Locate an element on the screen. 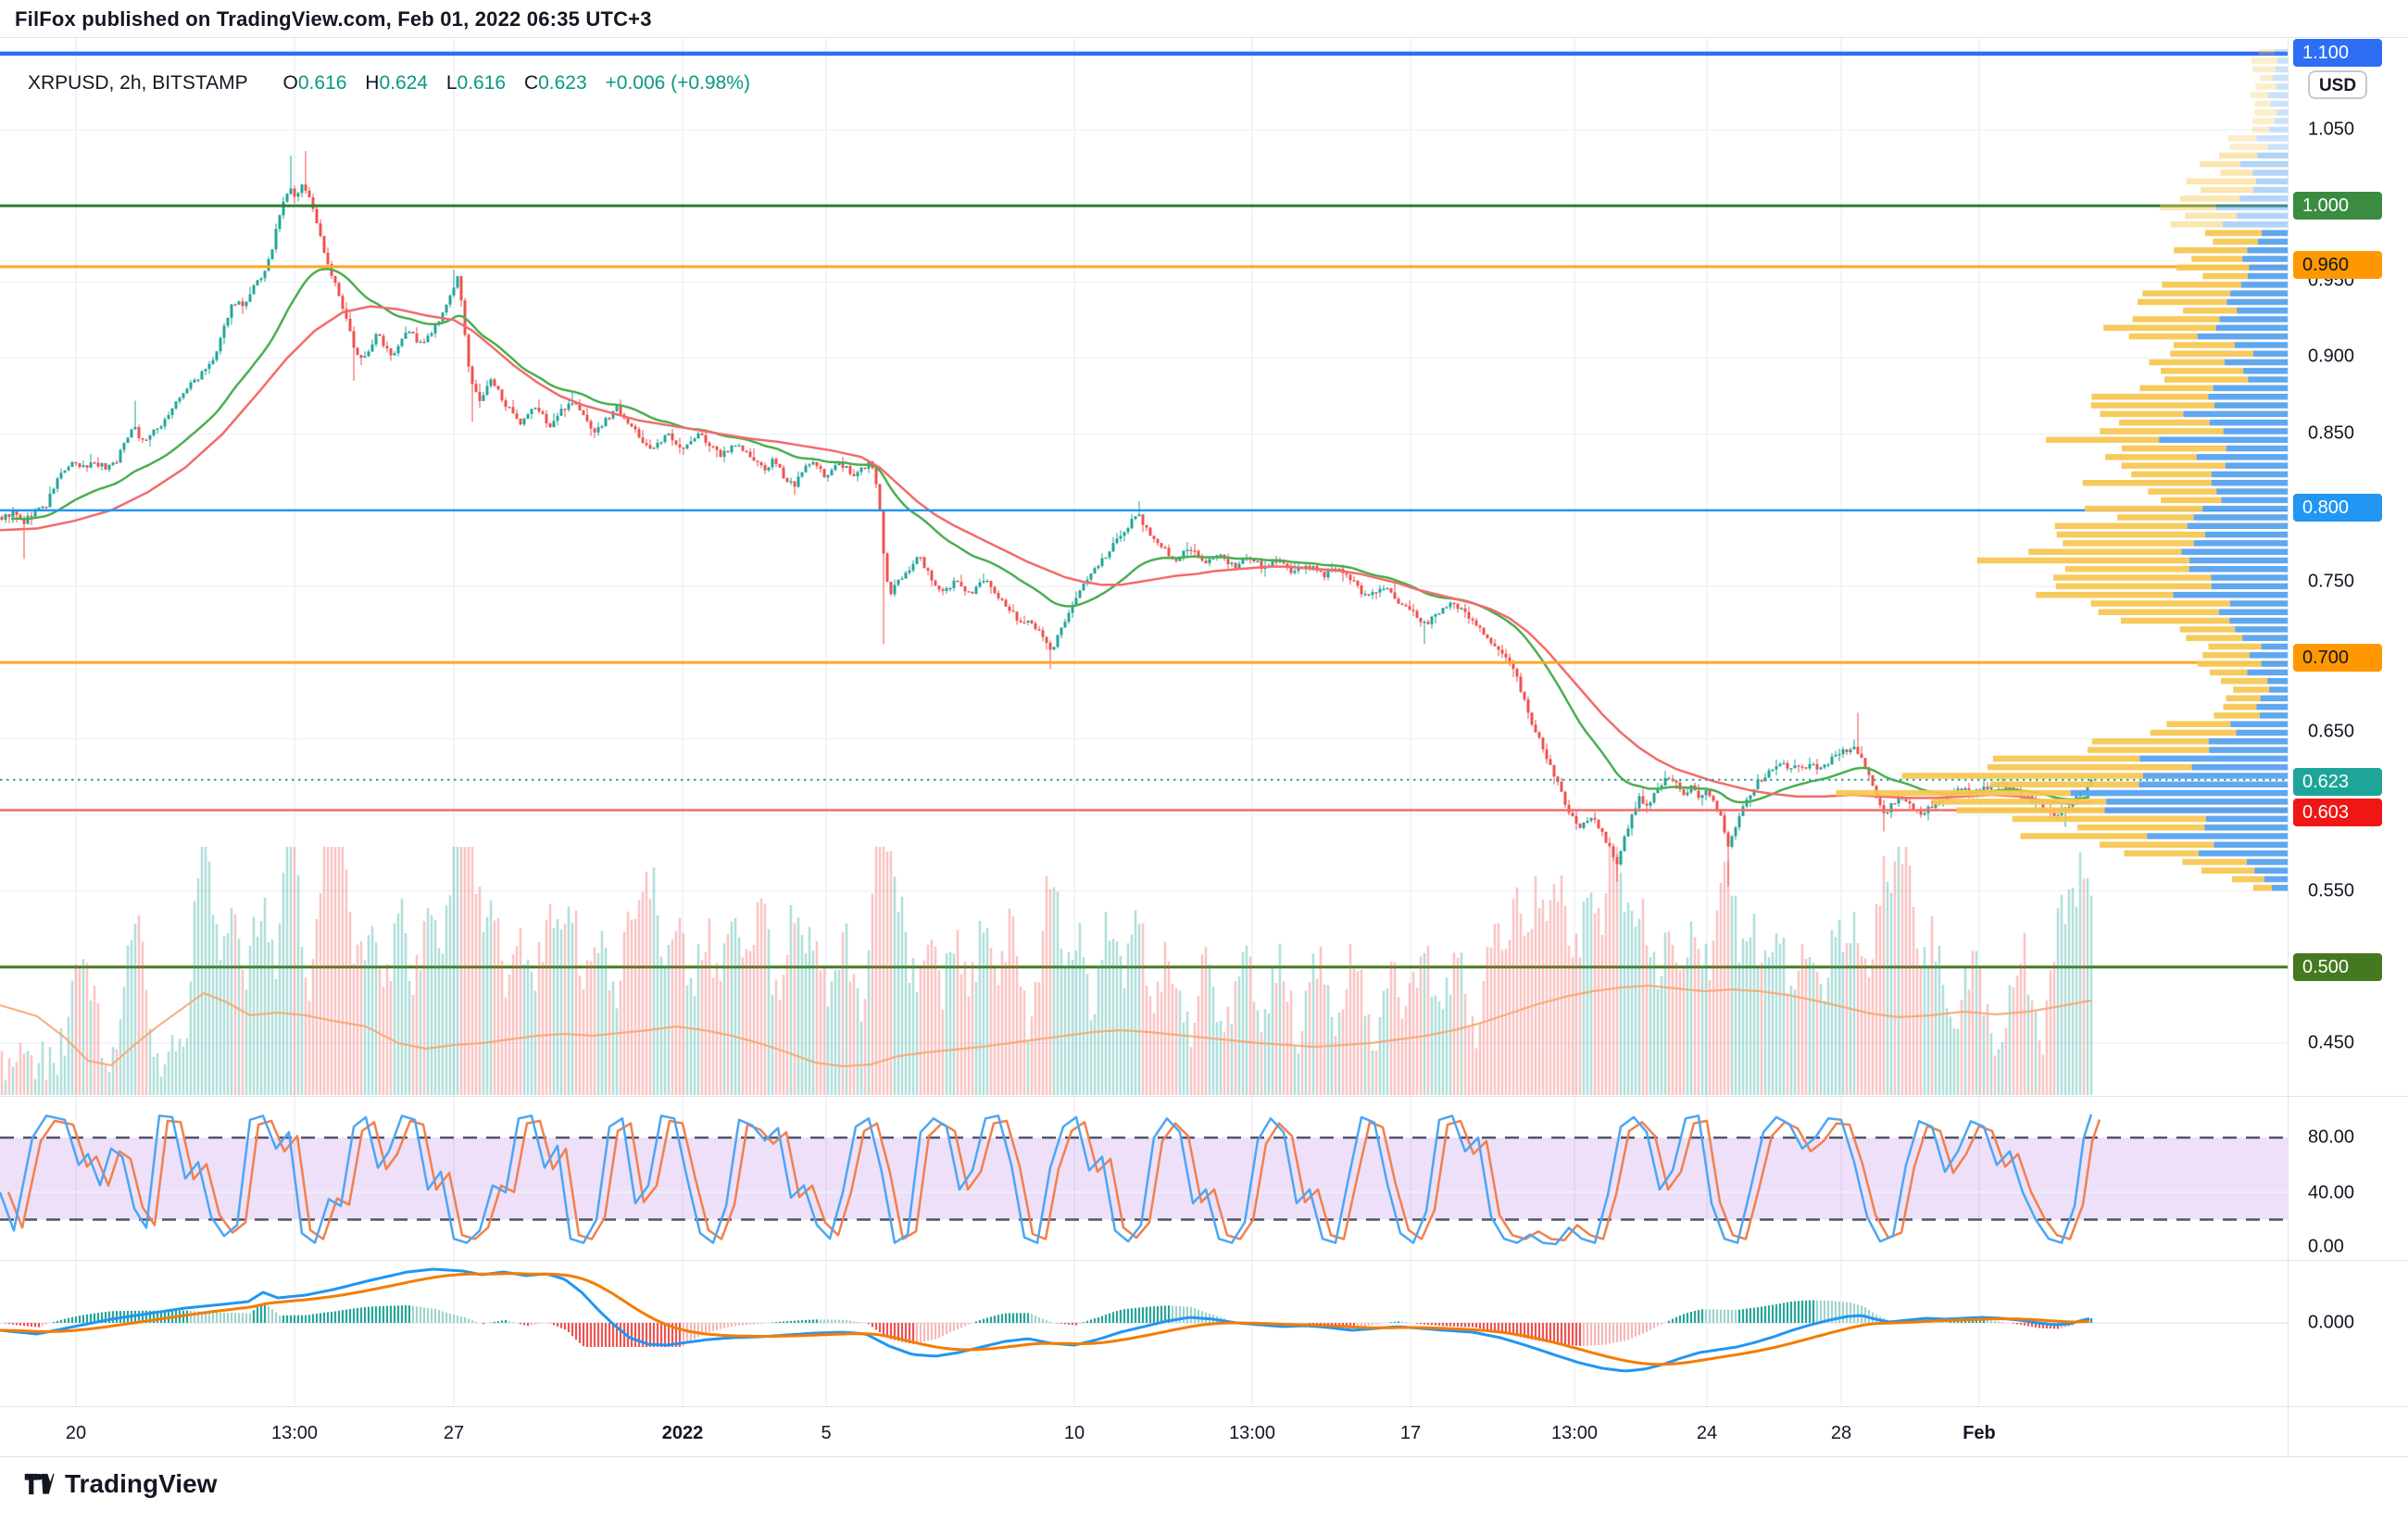 The image size is (2408, 1523). price-scale-border is located at coordinates (2288, 746).